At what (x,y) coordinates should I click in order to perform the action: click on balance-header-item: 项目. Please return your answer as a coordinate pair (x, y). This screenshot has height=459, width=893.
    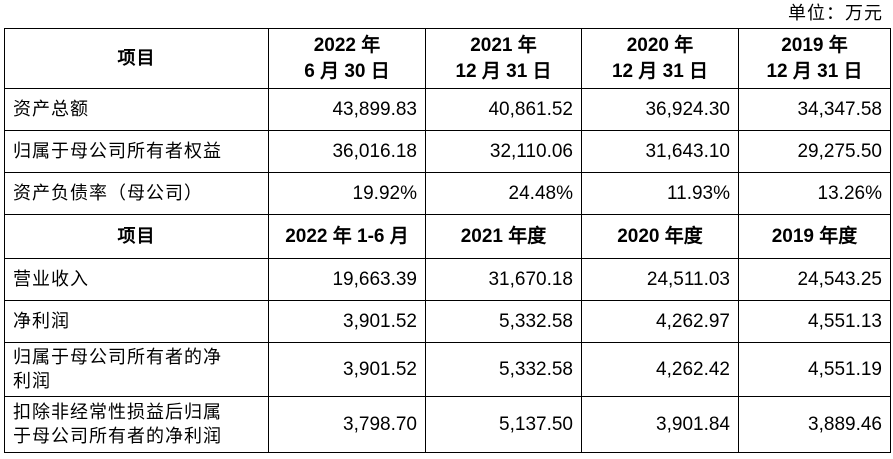
    Looking at the image, I should click on (136, 58).